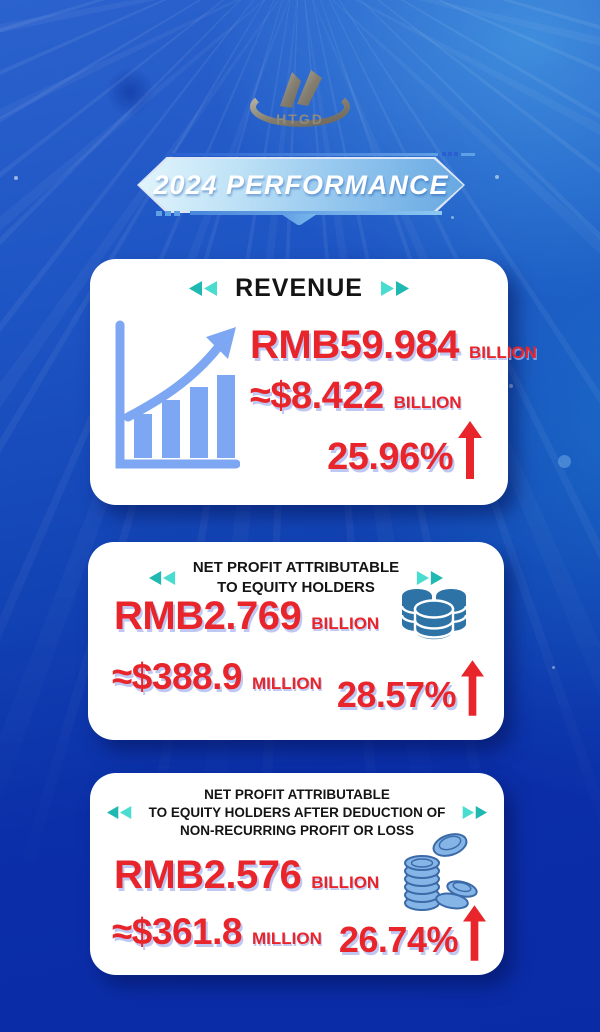 The image size is (600, 1032). I want to click on banner-notch, so click(299, 219).